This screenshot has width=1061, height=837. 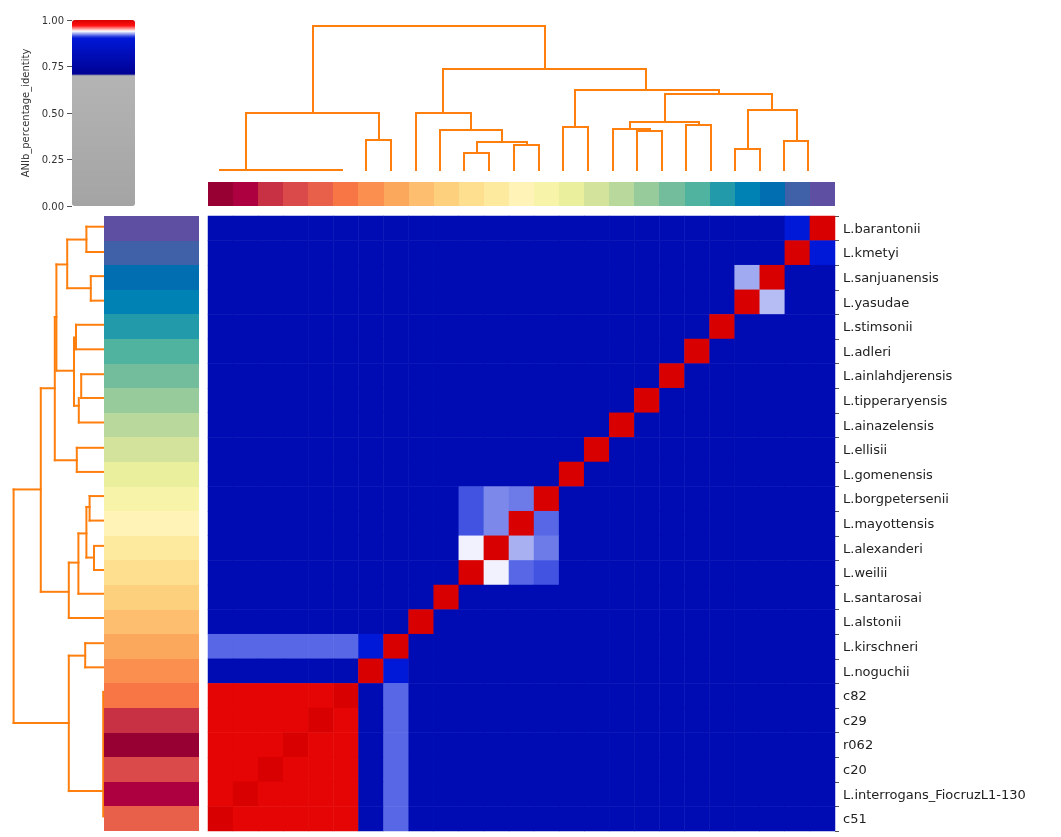 I want to click on y-tick-label: L.ainlahdjerensis, so click(x=898, y=376).